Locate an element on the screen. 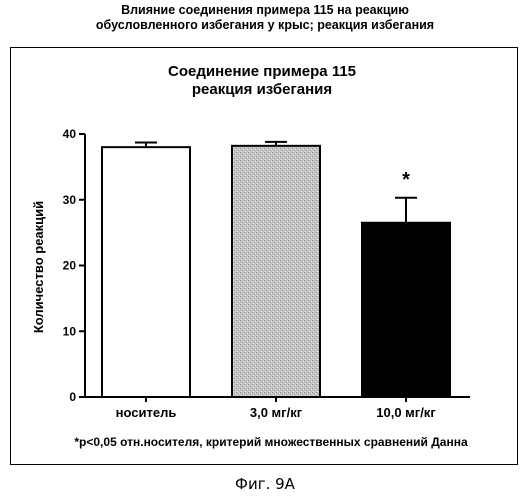  y-tick-label: 40 is located at coordinates (70, 134).